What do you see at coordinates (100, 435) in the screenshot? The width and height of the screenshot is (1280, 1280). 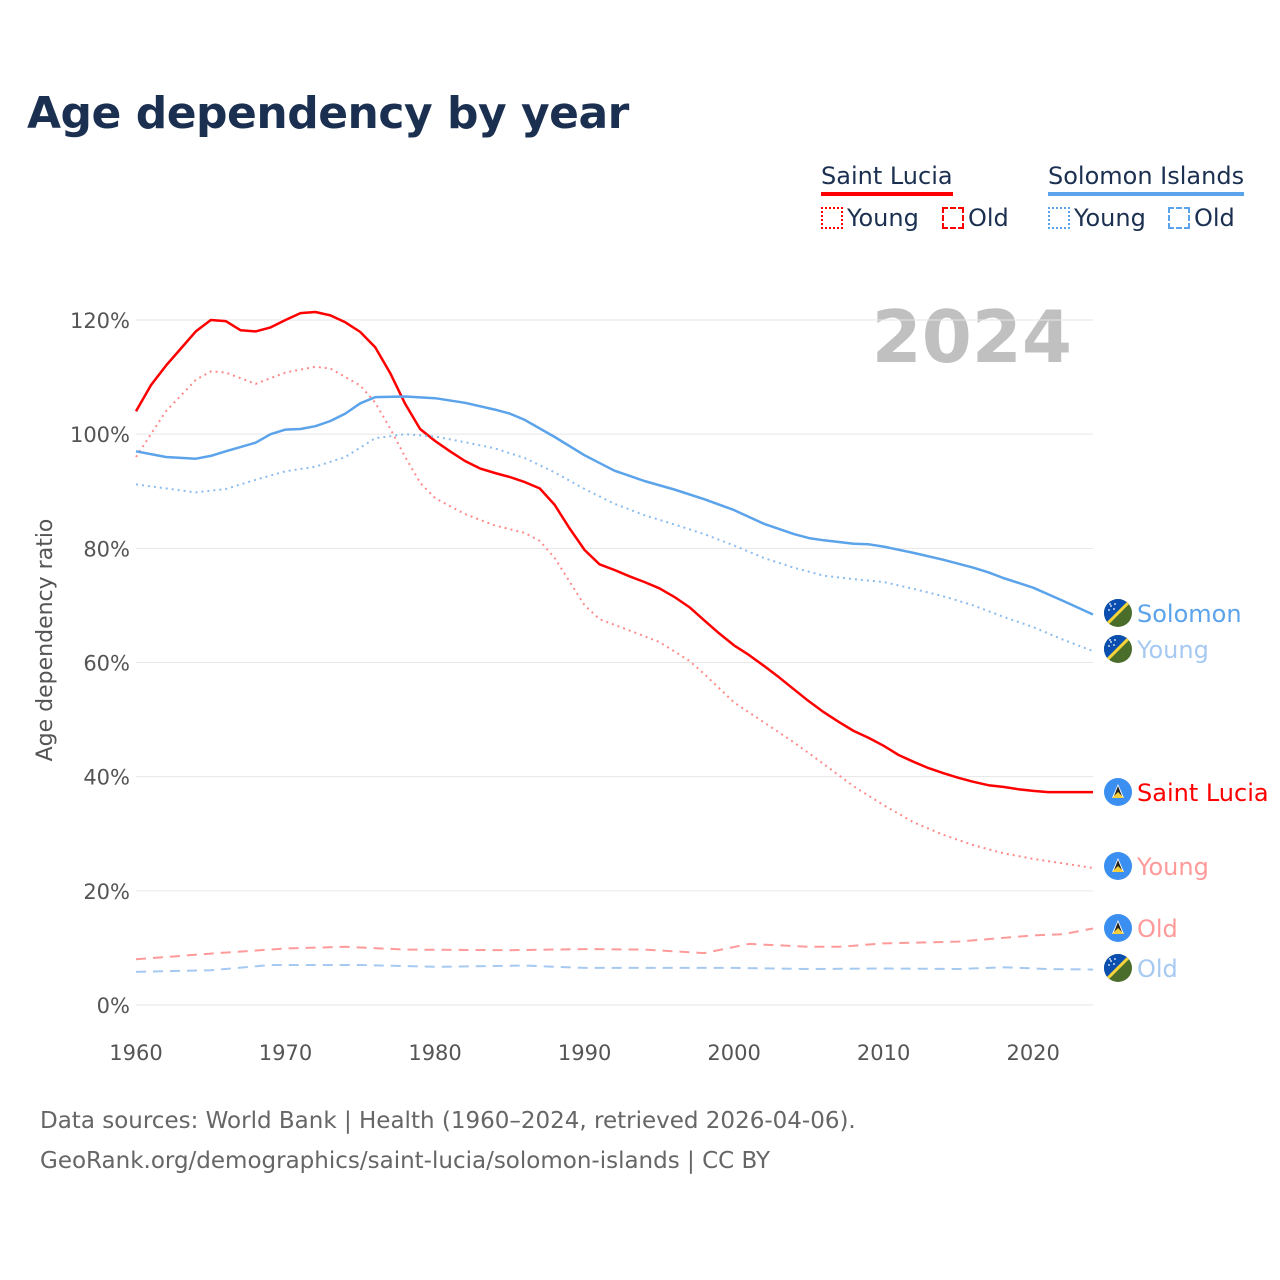 I see `y-tick-label: 100%` at bounding box center [100, 435].